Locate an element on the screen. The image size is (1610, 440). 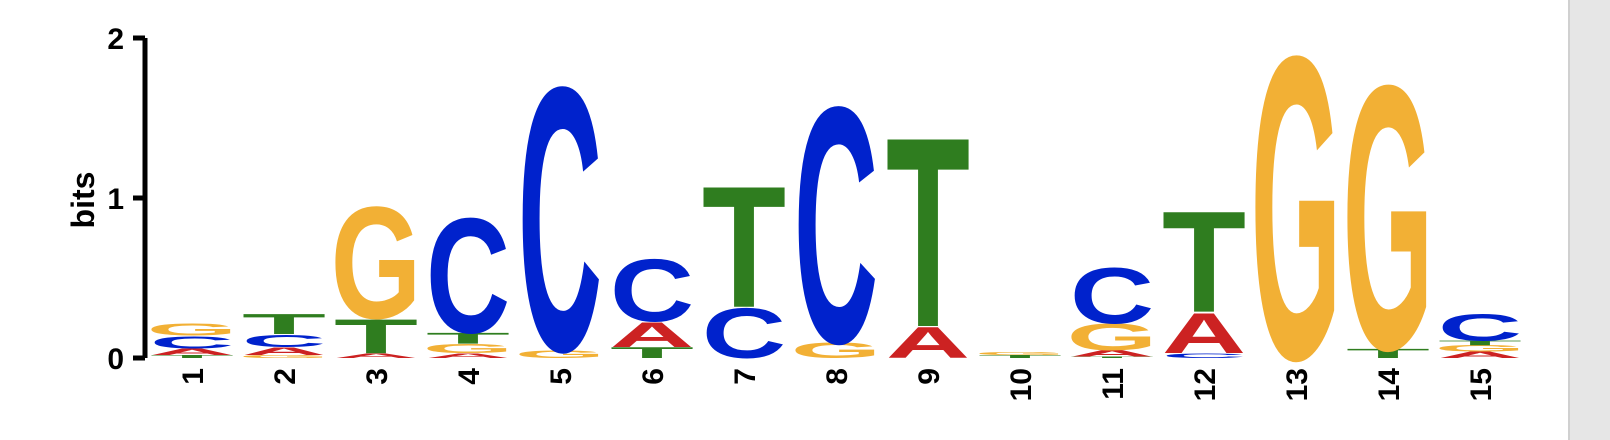
position-label: 15 is located at coordinates (1481, 384).